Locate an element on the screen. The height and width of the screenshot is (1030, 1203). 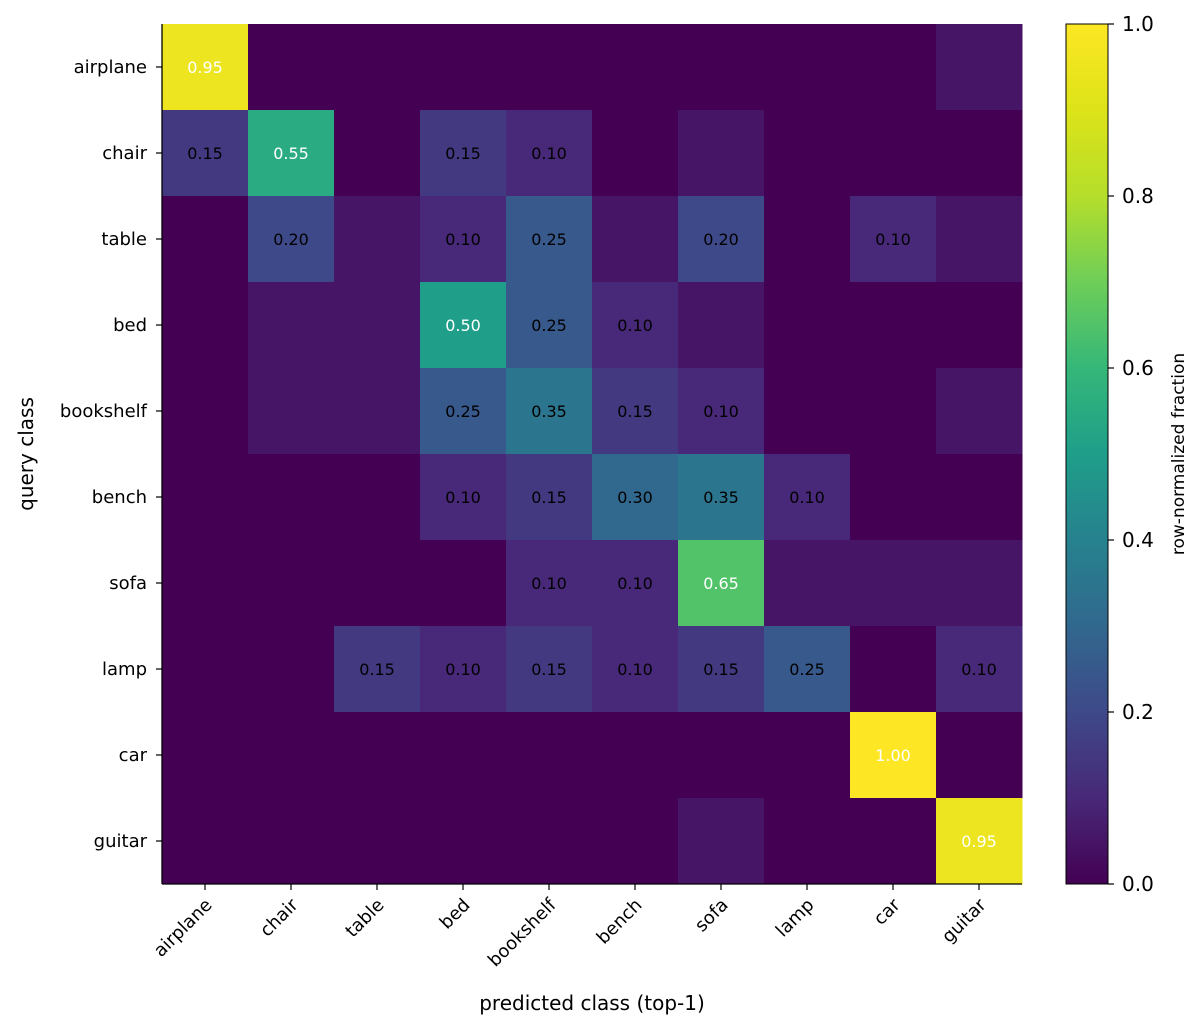
y-tick-label-chair: chair is located at coordinates (124, 153).